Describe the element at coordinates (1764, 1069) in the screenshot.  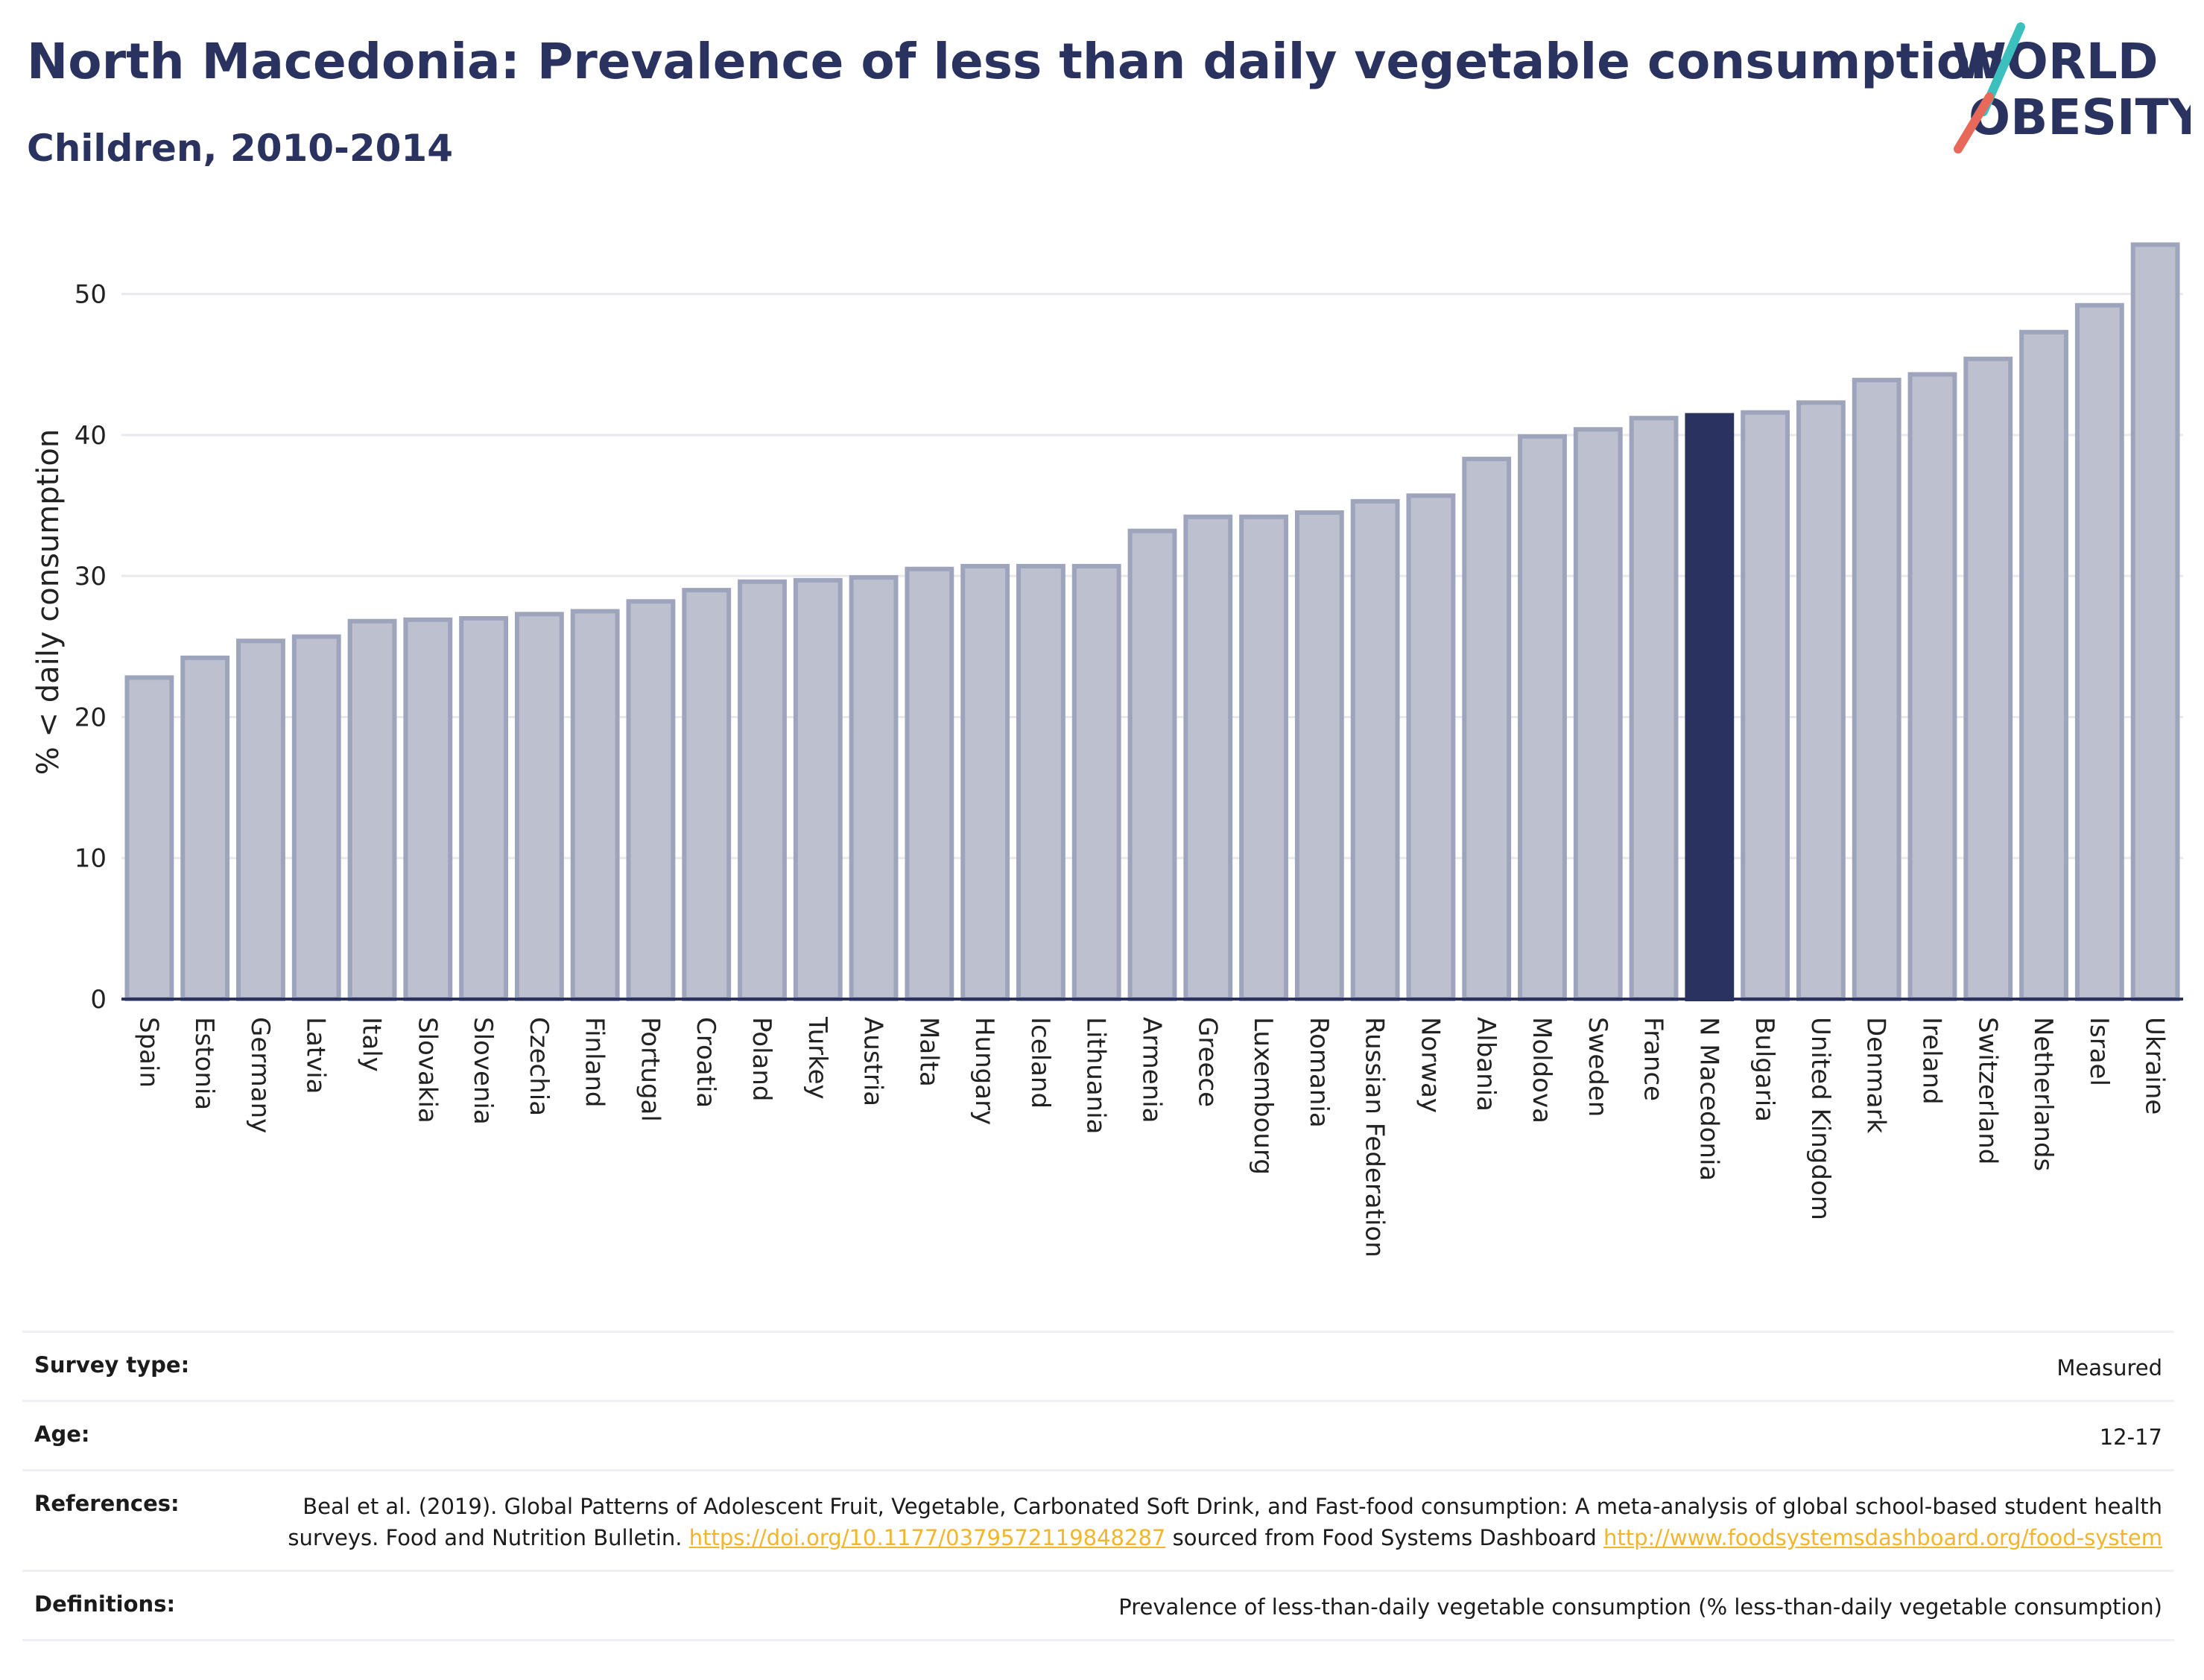
I see `x-tick-label: Bulgaria` at that location.